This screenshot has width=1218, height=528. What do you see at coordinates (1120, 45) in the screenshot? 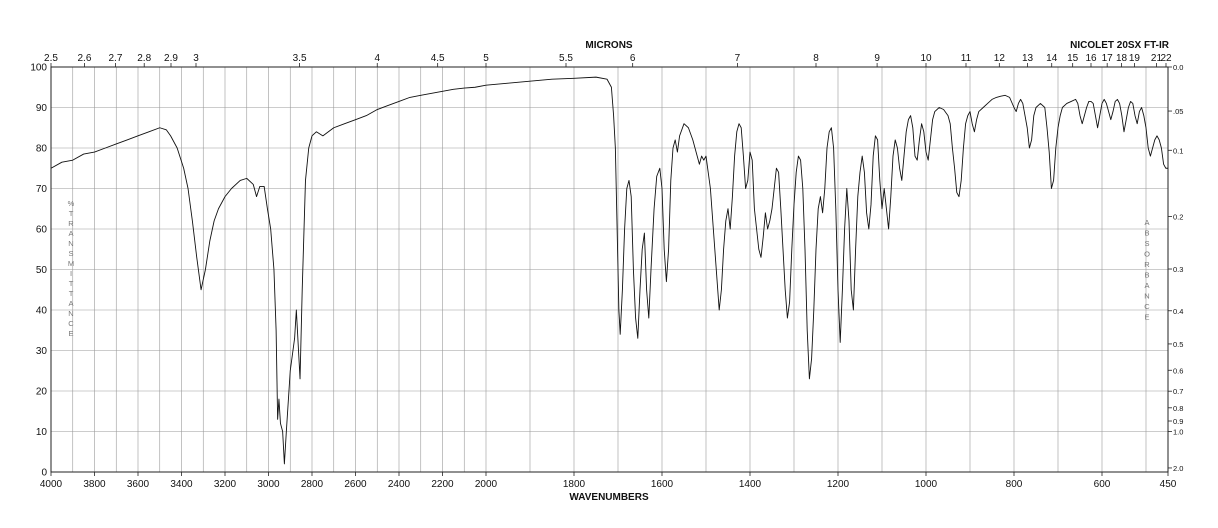
I see `instrument-label: NICOLET 20SX FT-IR` at bounding box center [1120, 45].